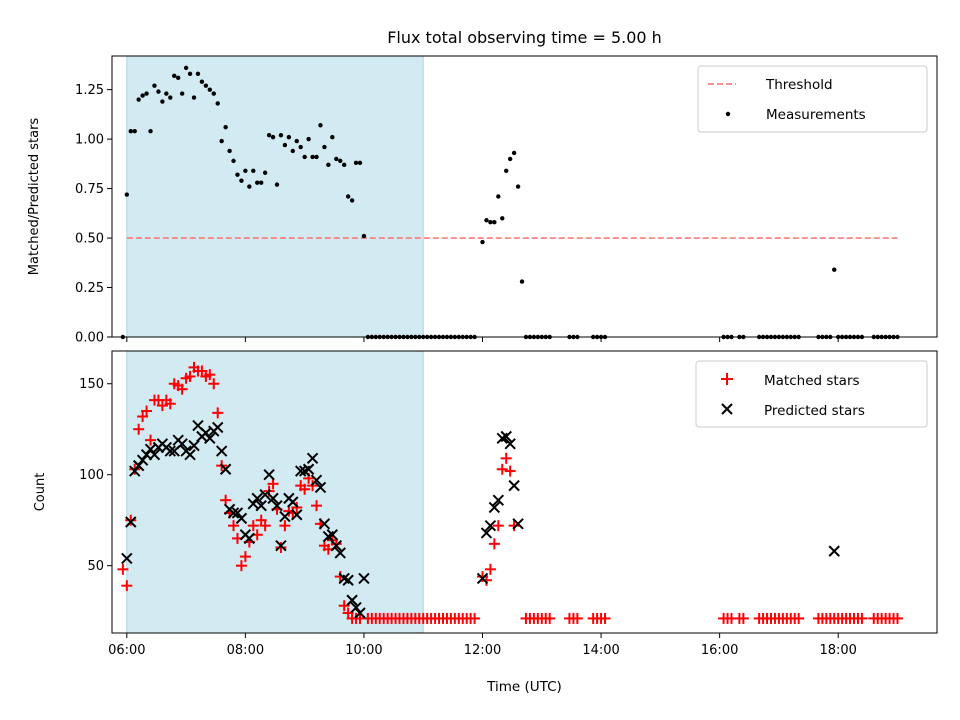 This screenshot has height=720, width=960. What do you see at coordinates (816, 115) in the screenshot?
I see `legend-measurements-label: Measurements` at bounding box center [816, 115].